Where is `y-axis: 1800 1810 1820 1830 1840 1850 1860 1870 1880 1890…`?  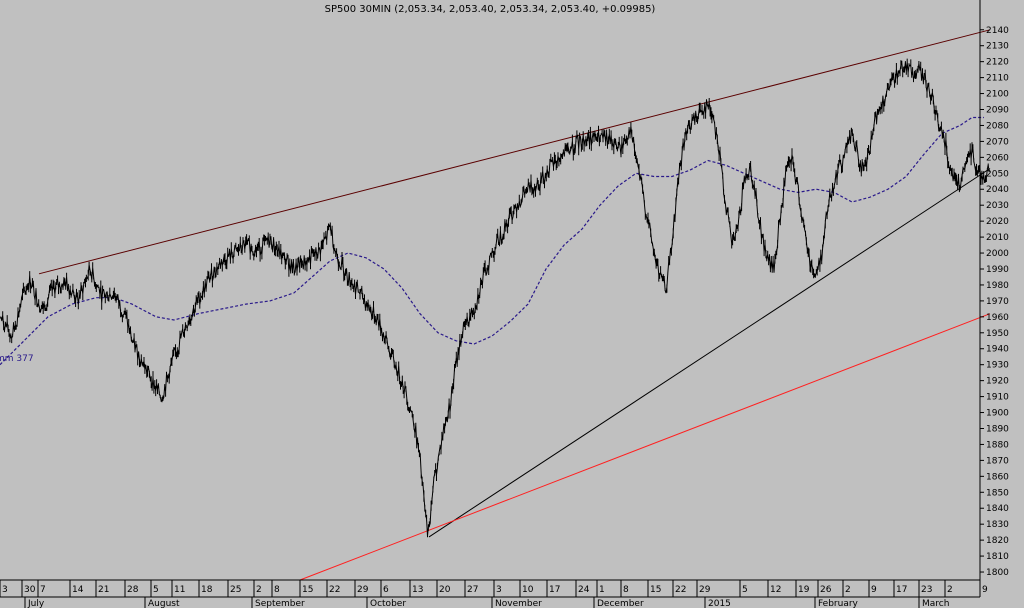
y-axis: 1800 1810 1820 1830 1840 1850 1860 1870 1880 1890… is located at coordinates (994, 290).